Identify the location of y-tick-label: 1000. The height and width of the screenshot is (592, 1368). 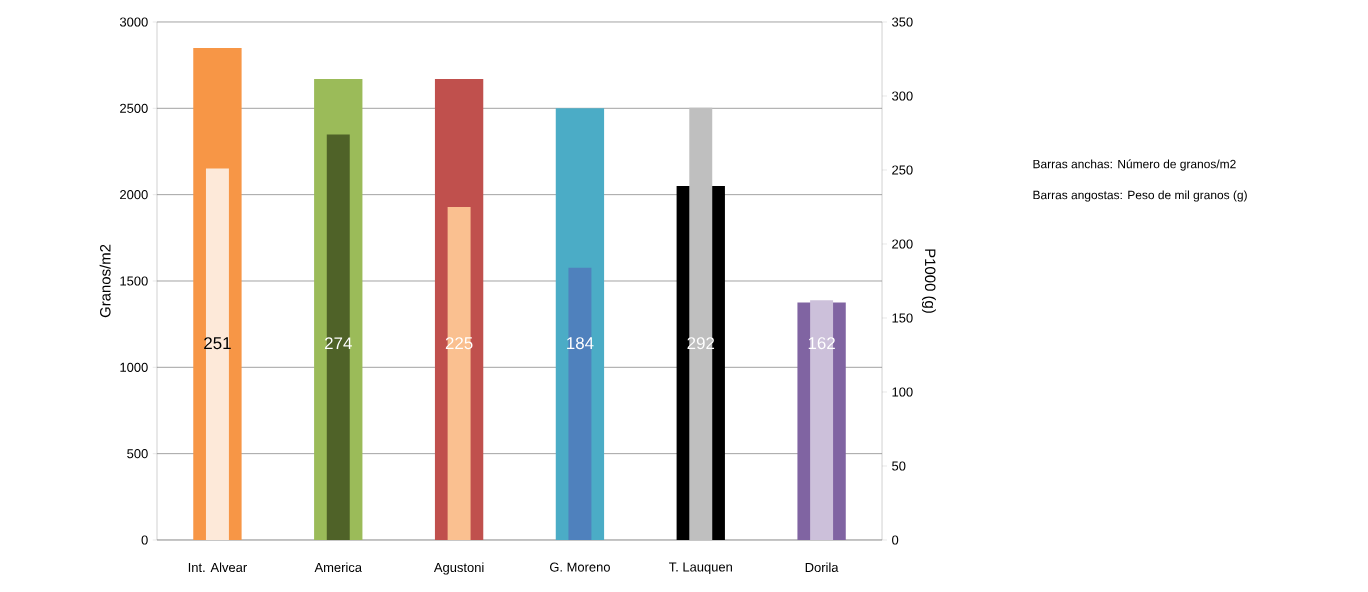
(134, 367).